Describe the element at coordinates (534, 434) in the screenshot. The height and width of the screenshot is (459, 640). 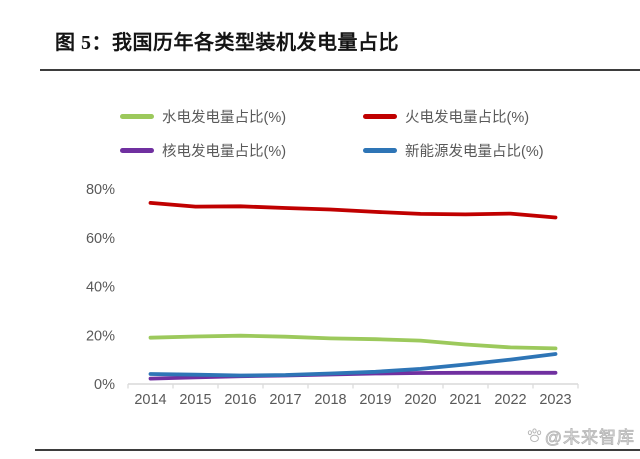
I see `paw-icon` at that location.